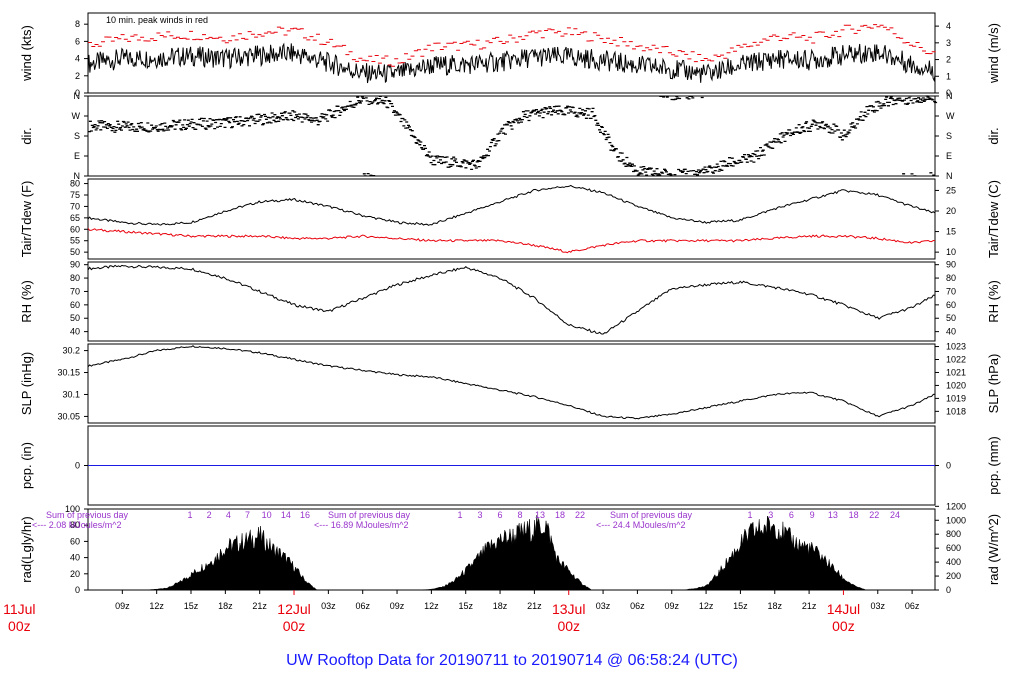 The width and height of the screenshot is (1024, 700). I want to click on dir-frame, so click(511, 136).